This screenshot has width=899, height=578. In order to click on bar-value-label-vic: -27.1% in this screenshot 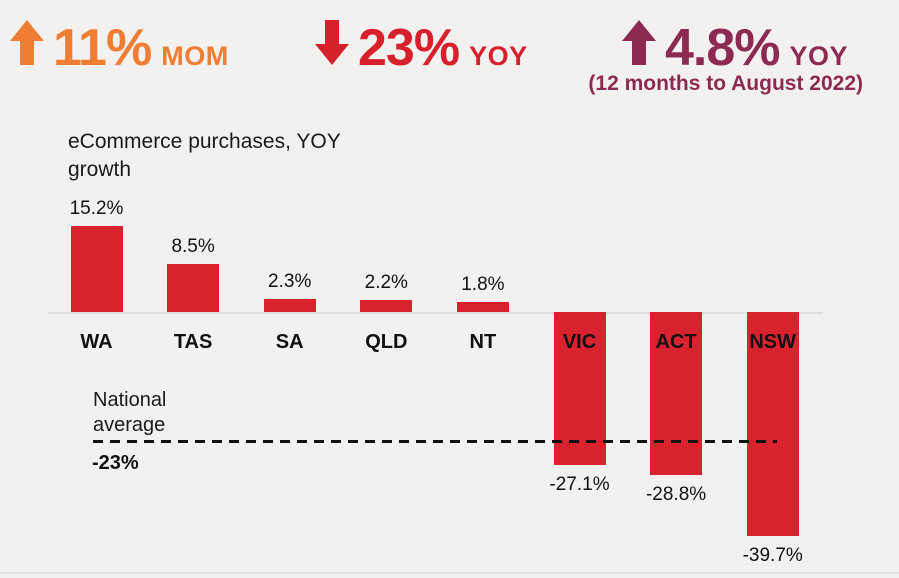, I will do `click(579, 485)`.